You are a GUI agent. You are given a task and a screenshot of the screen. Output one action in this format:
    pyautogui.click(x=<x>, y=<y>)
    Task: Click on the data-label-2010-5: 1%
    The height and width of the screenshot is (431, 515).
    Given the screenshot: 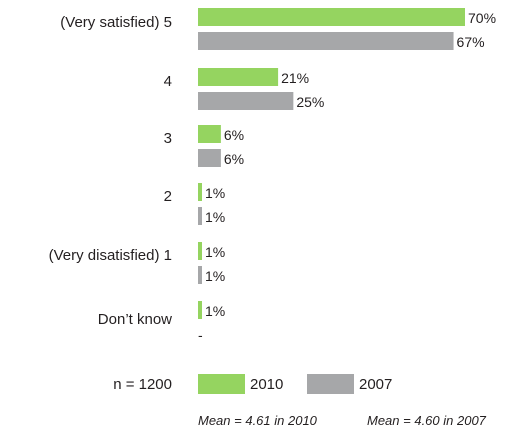 What is the action you would take?
    pyautogui.click(x=215, y=311)
    